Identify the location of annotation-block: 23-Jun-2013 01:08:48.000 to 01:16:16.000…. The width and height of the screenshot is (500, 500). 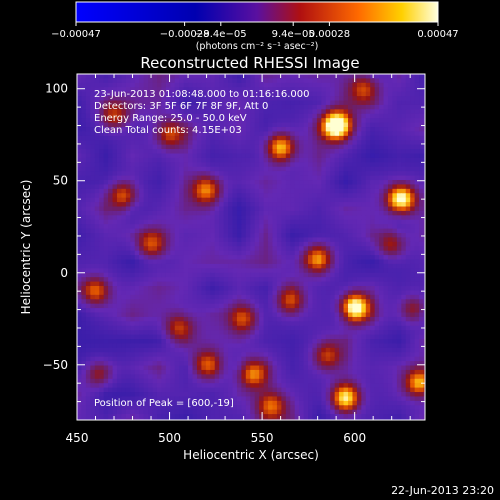
(202, 112).